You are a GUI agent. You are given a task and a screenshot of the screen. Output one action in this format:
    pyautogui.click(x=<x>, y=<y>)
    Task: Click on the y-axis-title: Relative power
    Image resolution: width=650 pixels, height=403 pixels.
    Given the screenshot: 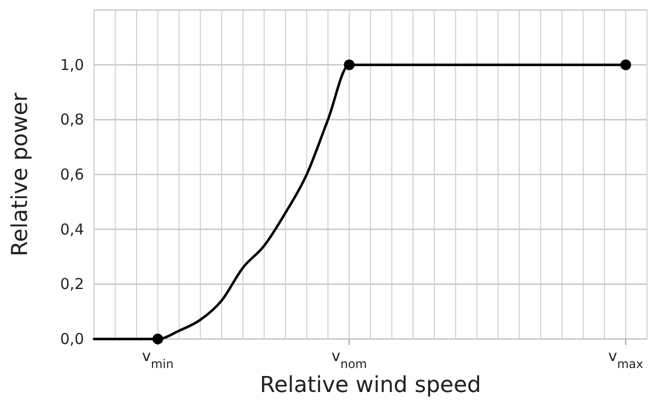 What is the action you would take?
    pyautogui.click(x=20, y=174)
    